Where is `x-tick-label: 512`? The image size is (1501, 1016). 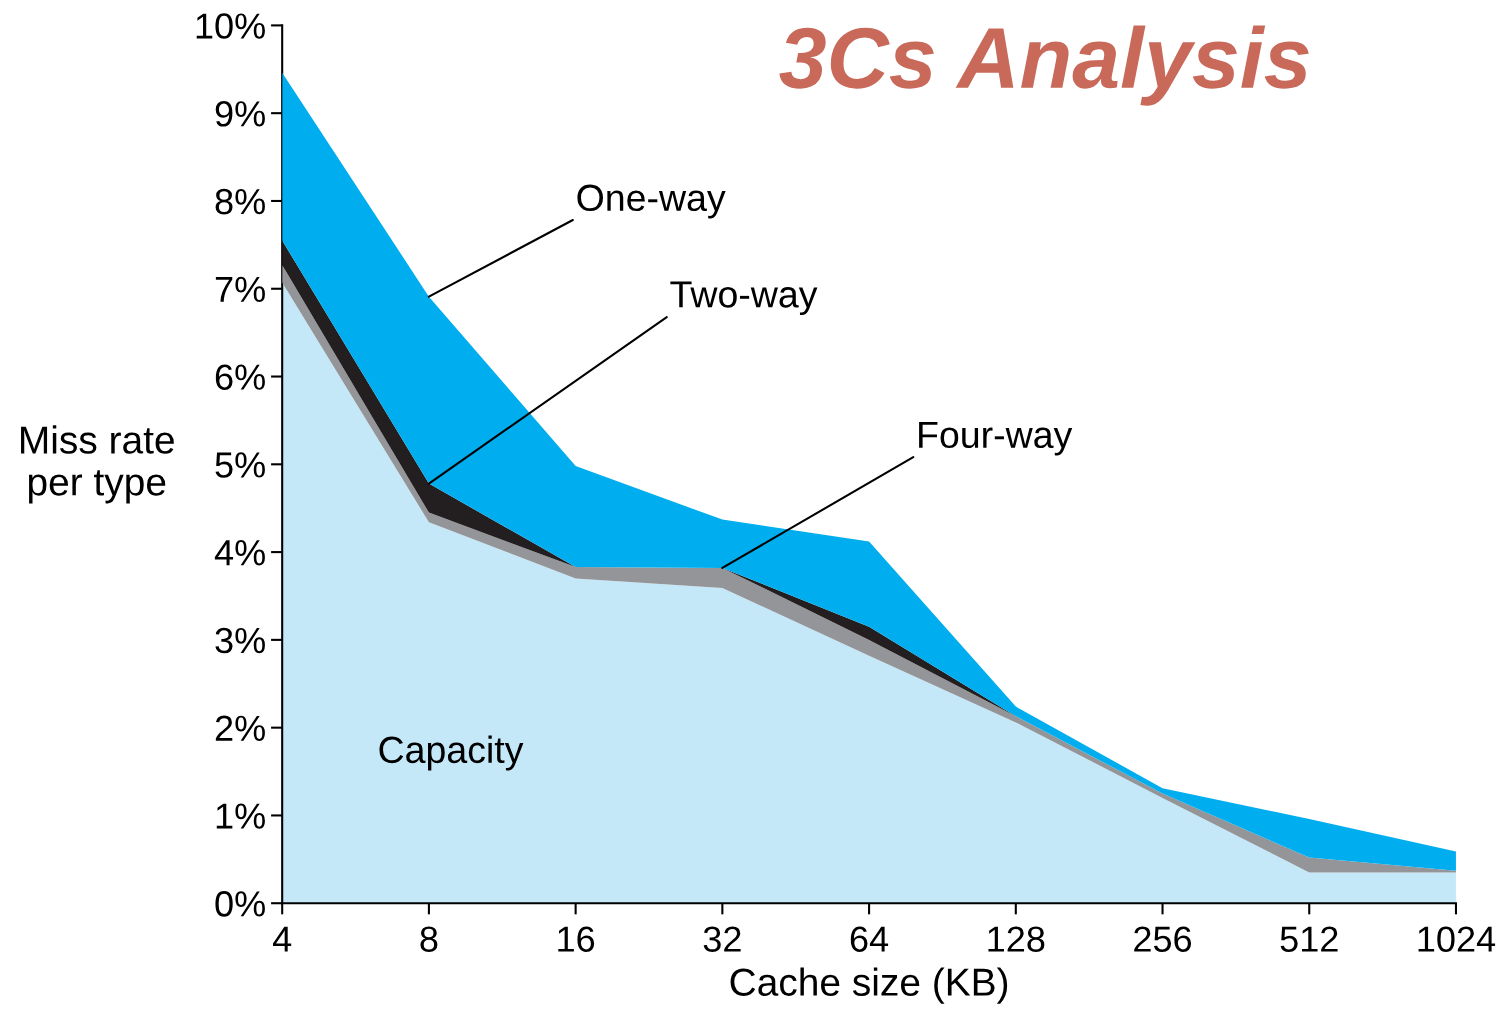 x-tick-label: 512 is located at coordinates (1309, 939).